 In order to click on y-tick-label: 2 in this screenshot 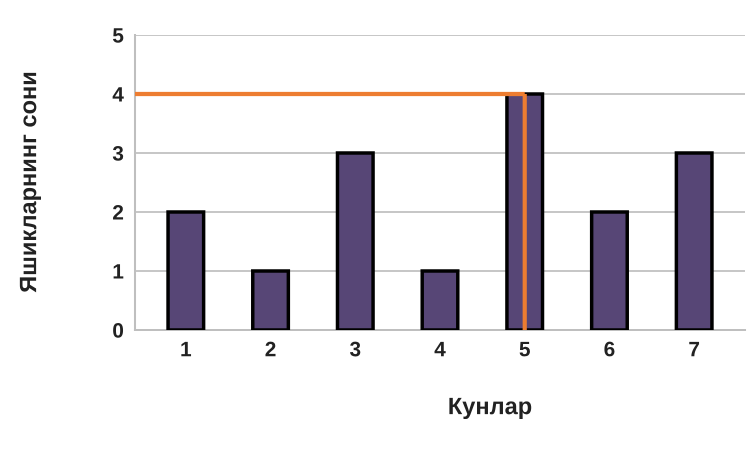, I will do `click(118, 212)`.